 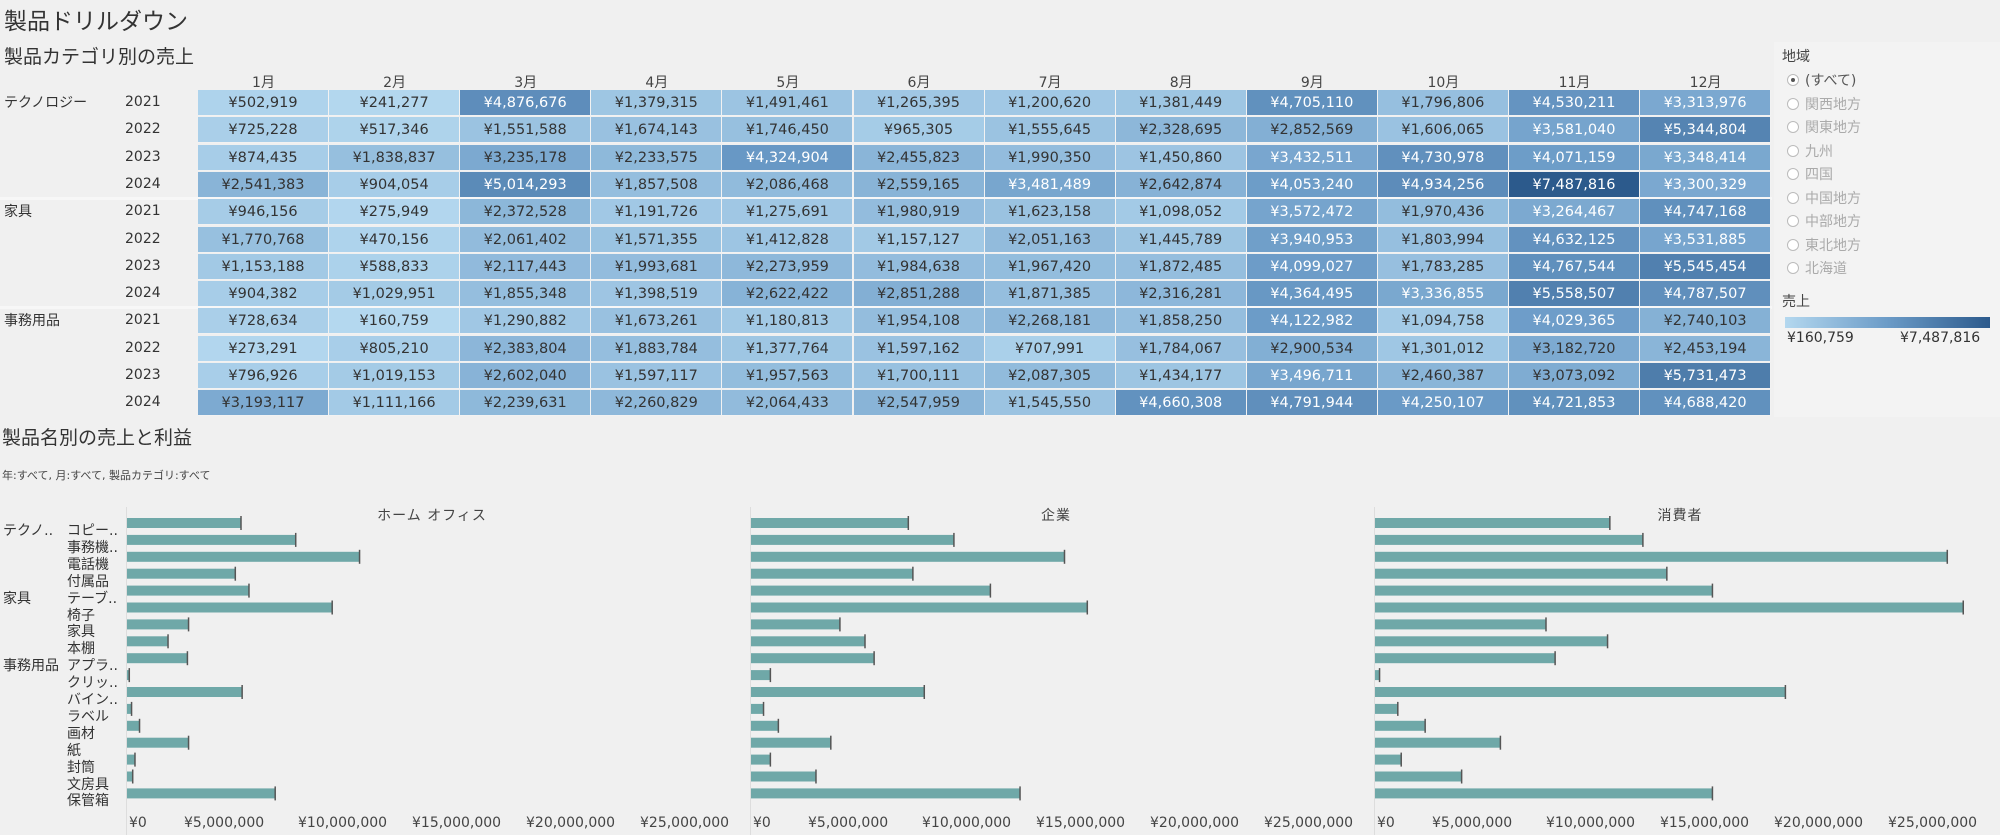 I want to click on heatmap-cell: ¥7,487,816, so click(x=1574, y=184).